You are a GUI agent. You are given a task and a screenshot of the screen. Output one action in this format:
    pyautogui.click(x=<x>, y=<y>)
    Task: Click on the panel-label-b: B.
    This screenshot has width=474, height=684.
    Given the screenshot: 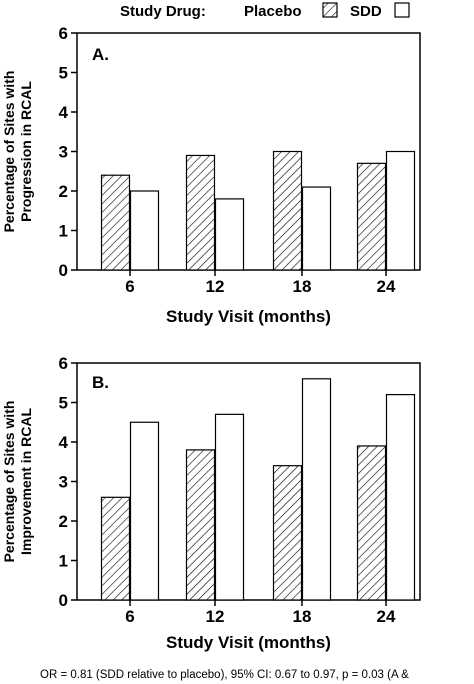 What is the action you would take?
    pyautogui.click(x=100, y=382)
    